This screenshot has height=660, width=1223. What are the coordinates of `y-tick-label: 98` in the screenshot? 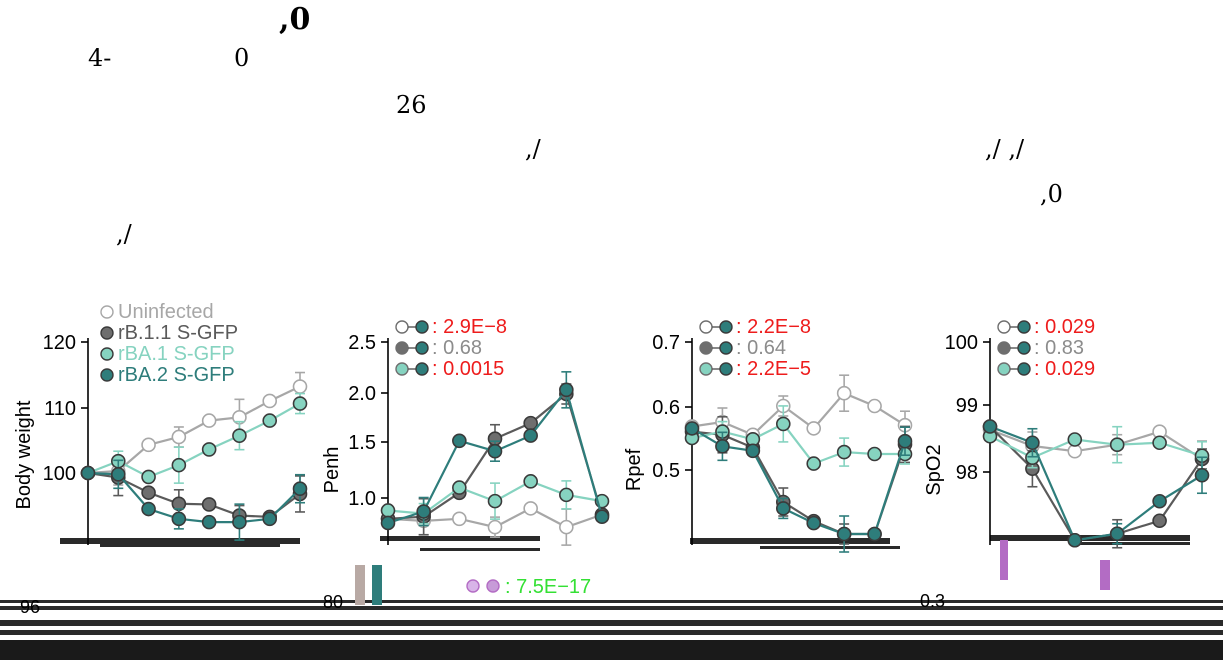 It's located at (967, 473).